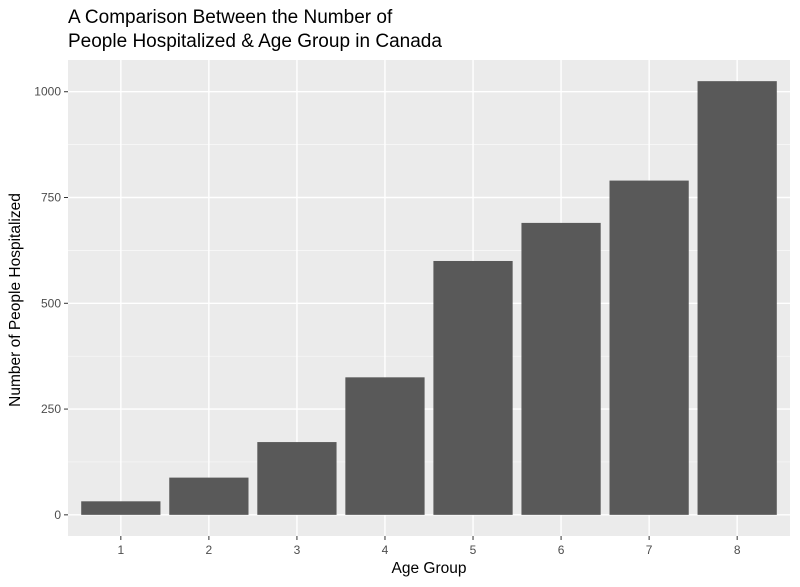  Describe the element at coordinates (297, 550) in the screenshot. I see `x-tick-label: 3` at that location.